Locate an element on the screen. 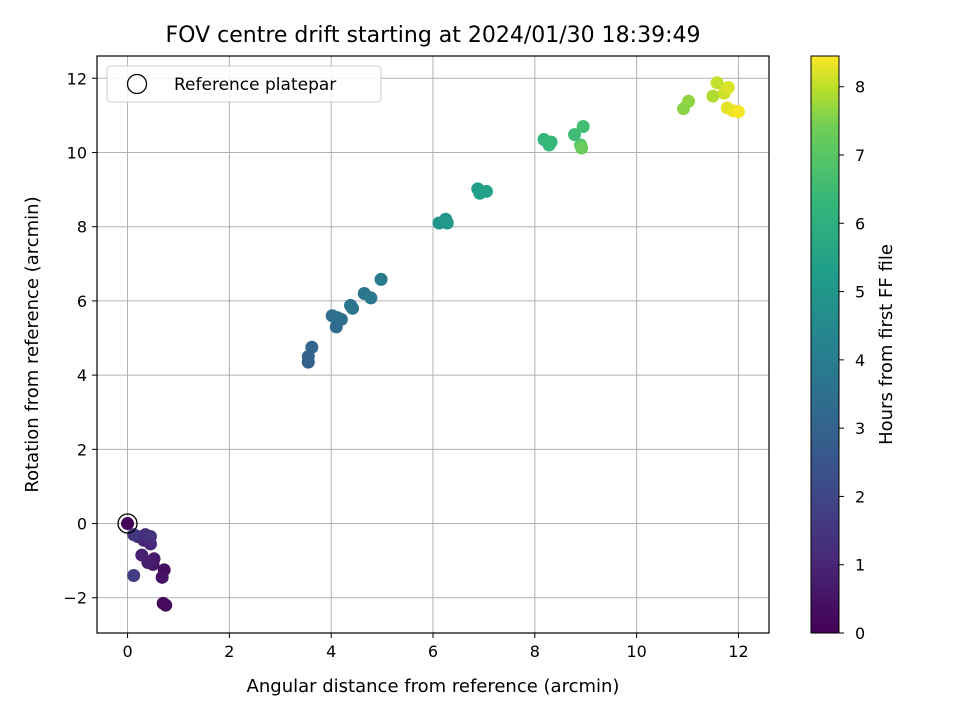 The width and height of the screenshot is (960, 720). colorbar is located at coordinates (825, 344).